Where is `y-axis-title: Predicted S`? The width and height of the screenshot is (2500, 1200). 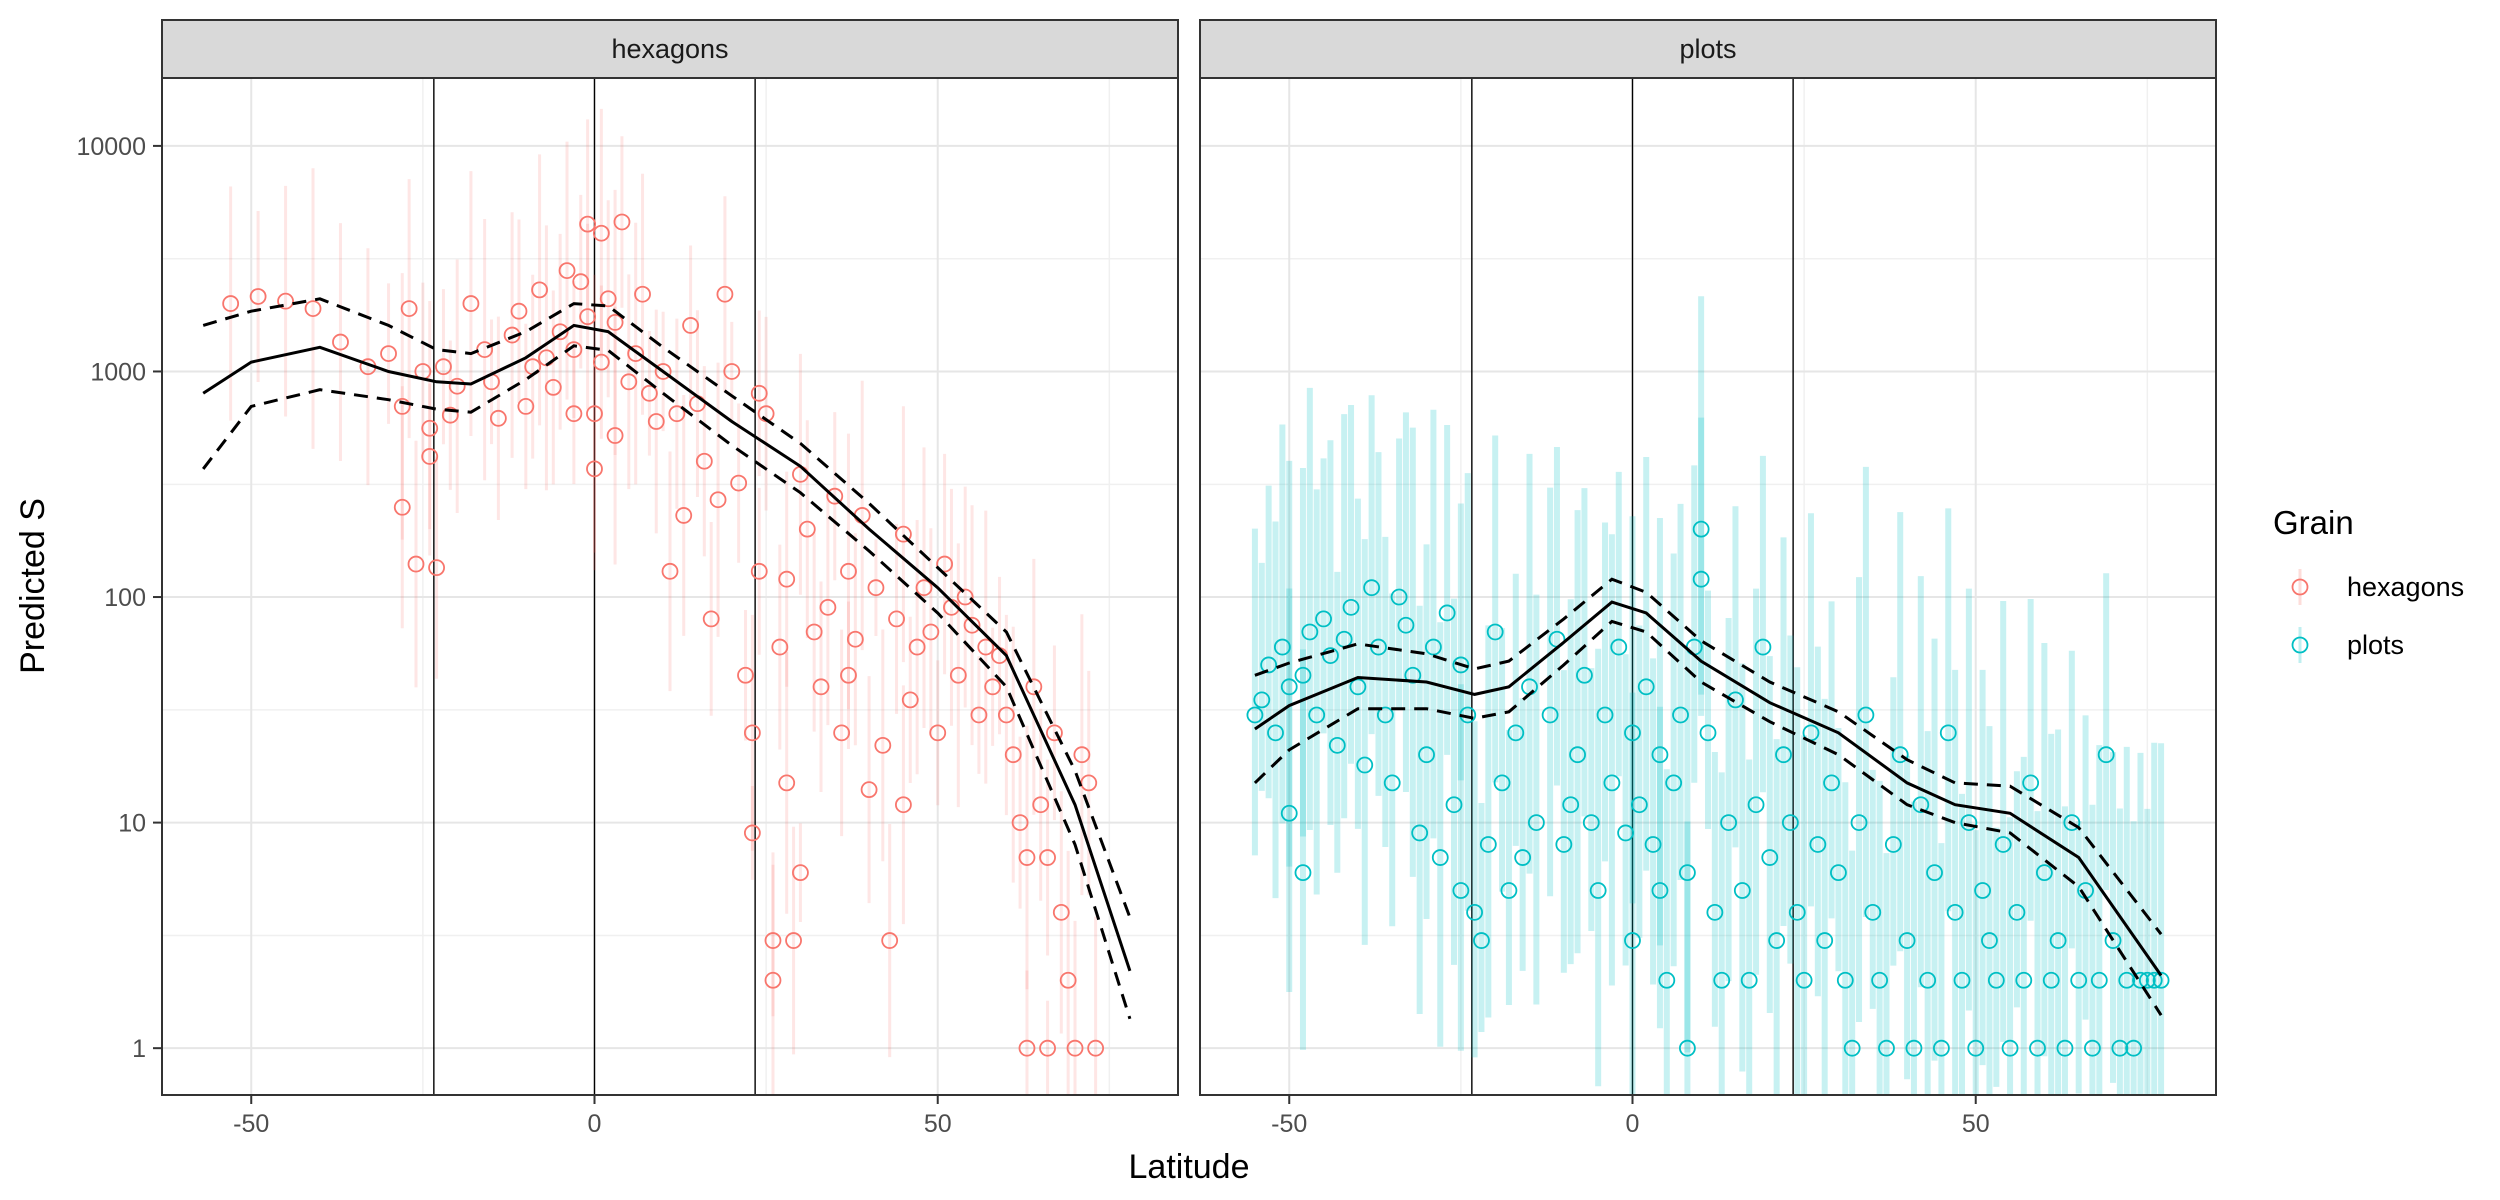
y-axis-title: Predicted S is located at coordinates (33, 586).